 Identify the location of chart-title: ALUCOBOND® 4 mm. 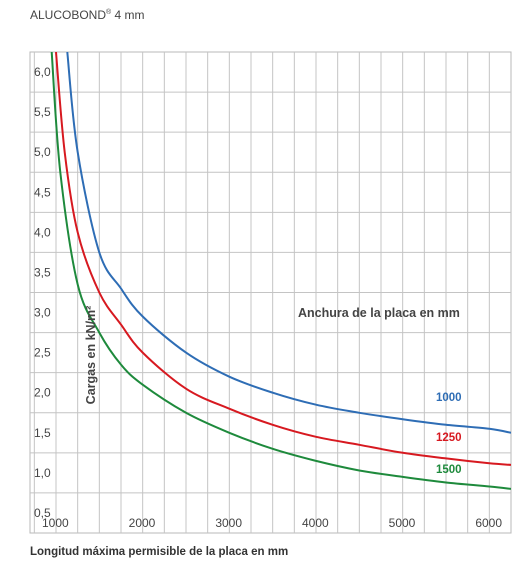
(87, 15).